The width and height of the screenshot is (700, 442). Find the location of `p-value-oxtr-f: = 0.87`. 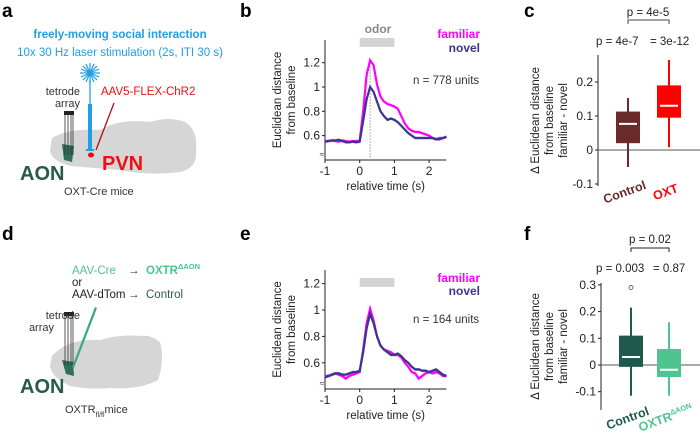

p-value-oxtr-f: = 0.87 is located at coordinates (669, 269).